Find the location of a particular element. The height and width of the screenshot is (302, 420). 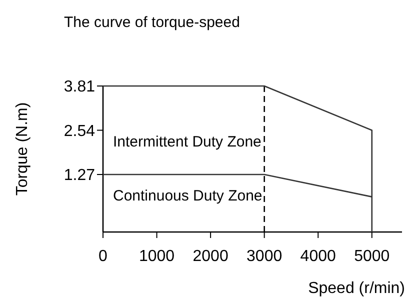

annotation: Continuous Duty Zone is located at coordinates (187, 195).